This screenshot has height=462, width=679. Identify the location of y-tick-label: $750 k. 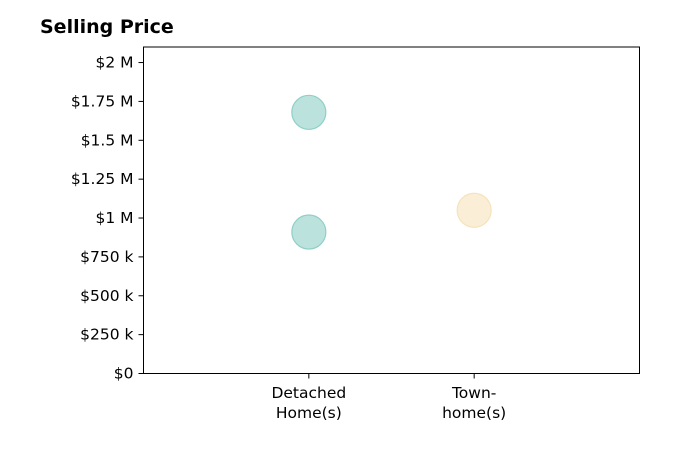
(106, 257).